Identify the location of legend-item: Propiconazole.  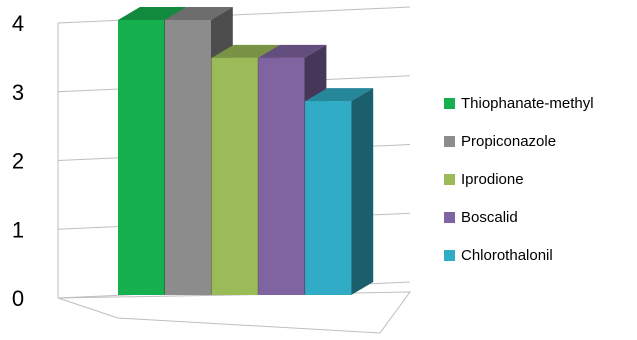
(500, 141).